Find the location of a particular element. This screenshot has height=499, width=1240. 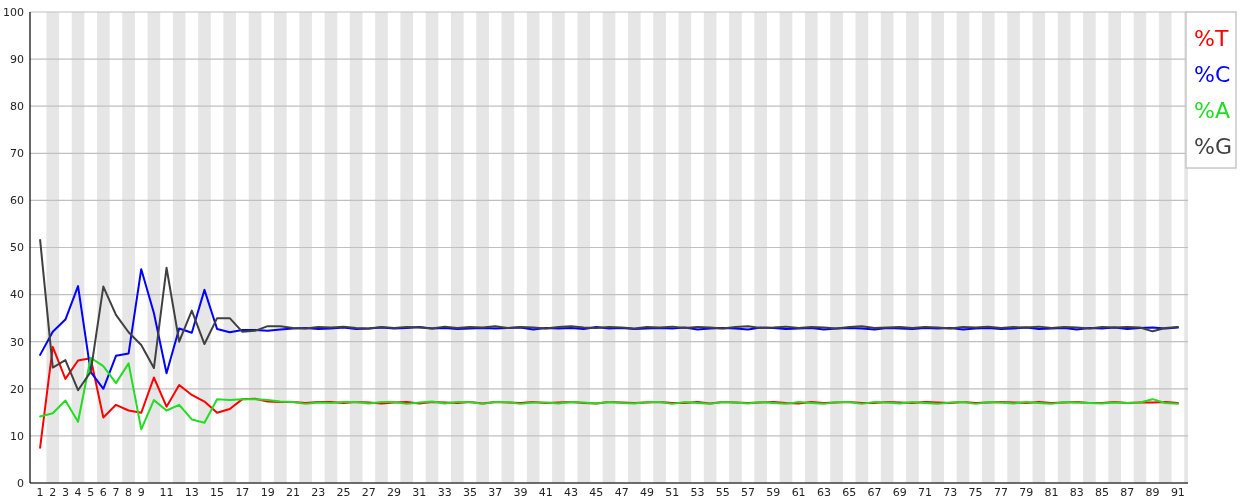

x-tick-label: 43 is located at coordinates (571, 492).